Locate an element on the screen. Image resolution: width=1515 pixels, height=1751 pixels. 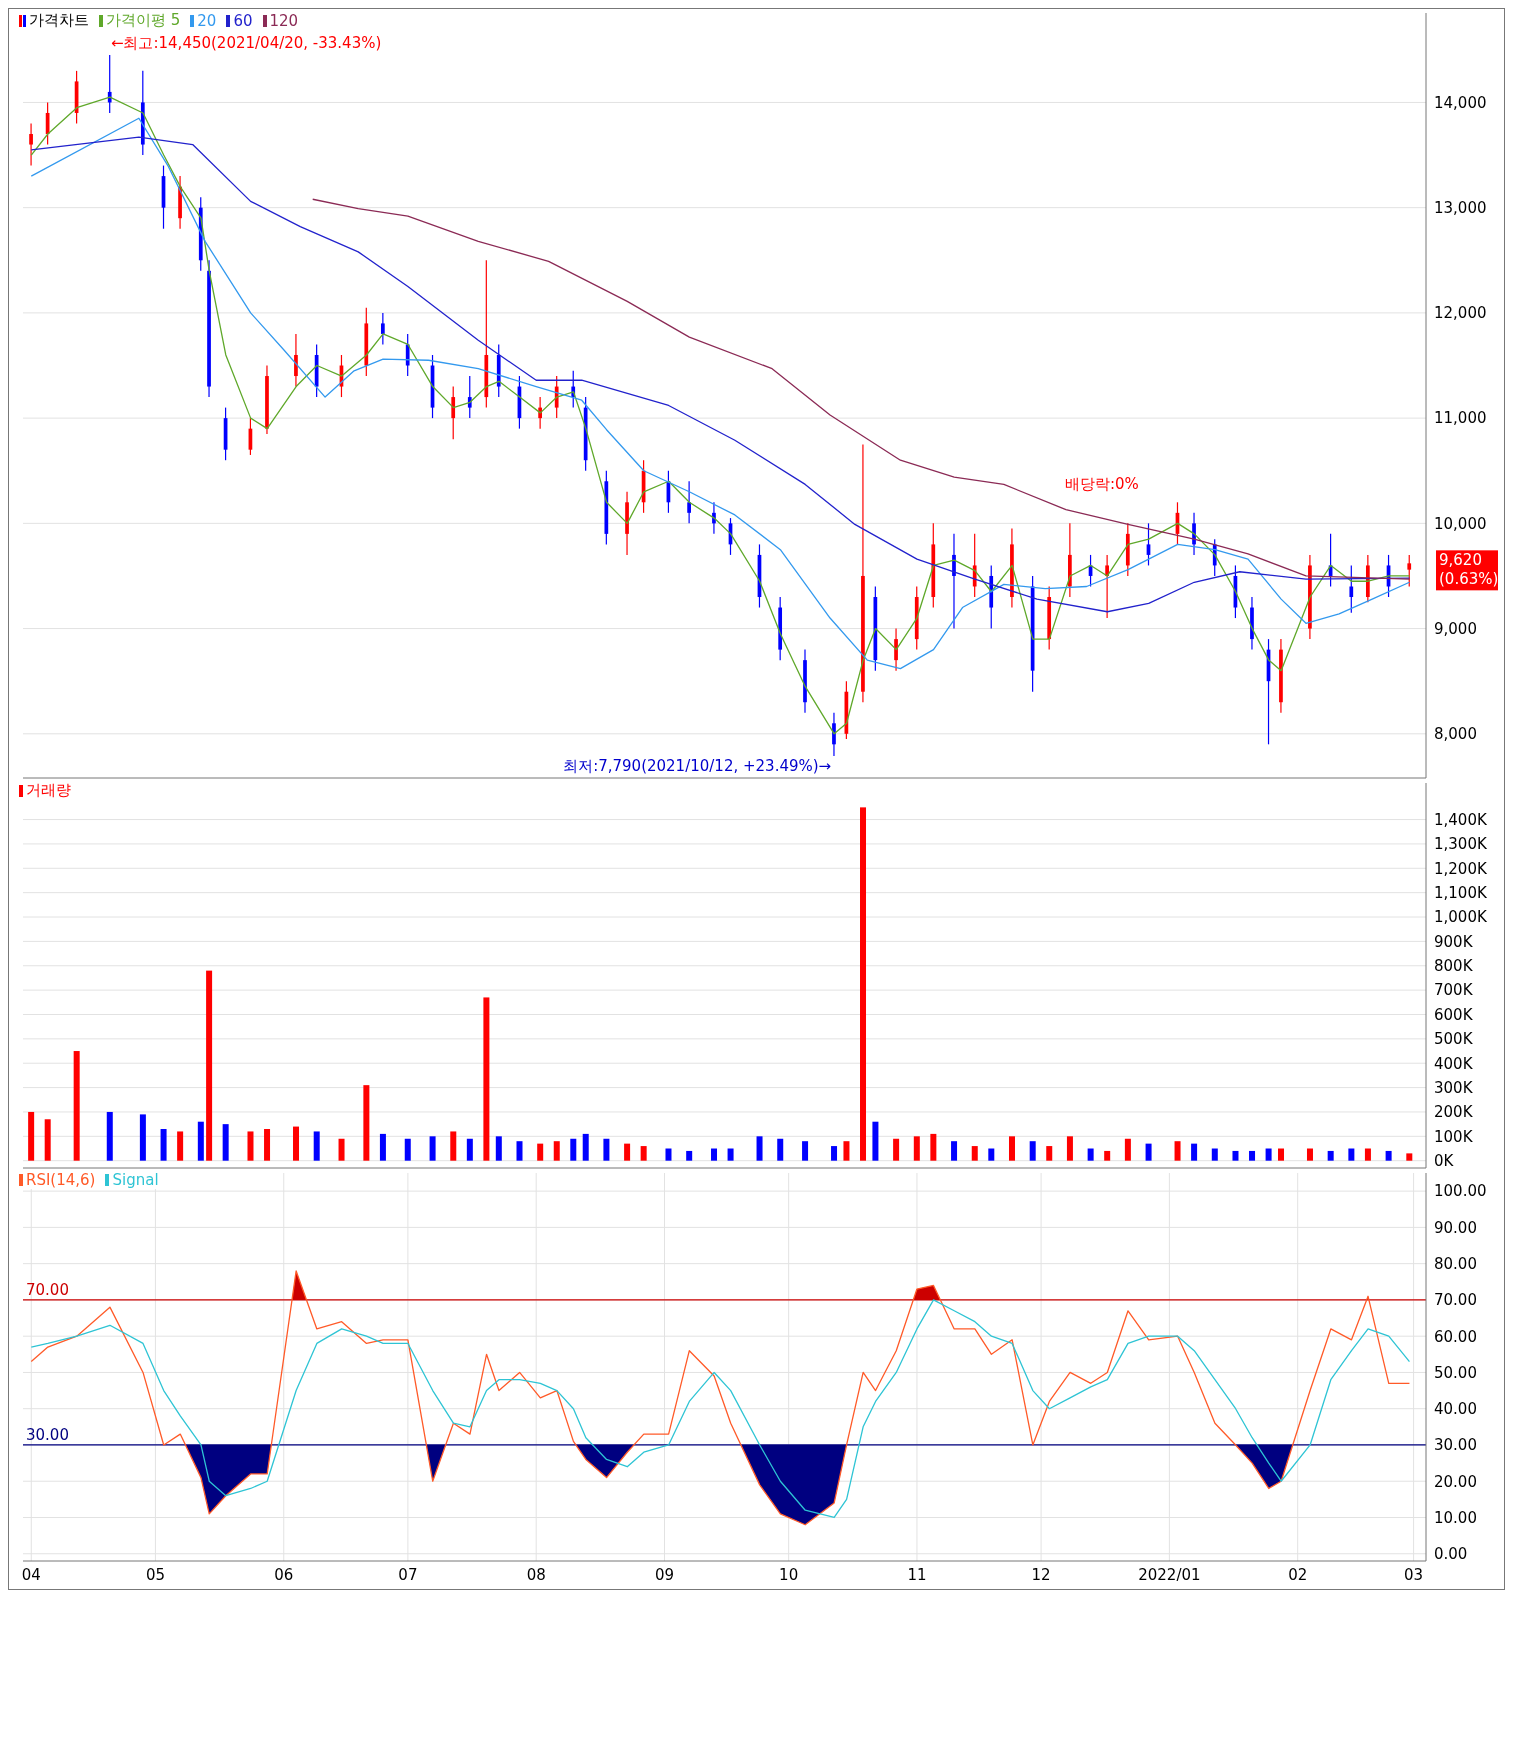
y-tick-label: 1,100K is located at coordinates (1461, 892).